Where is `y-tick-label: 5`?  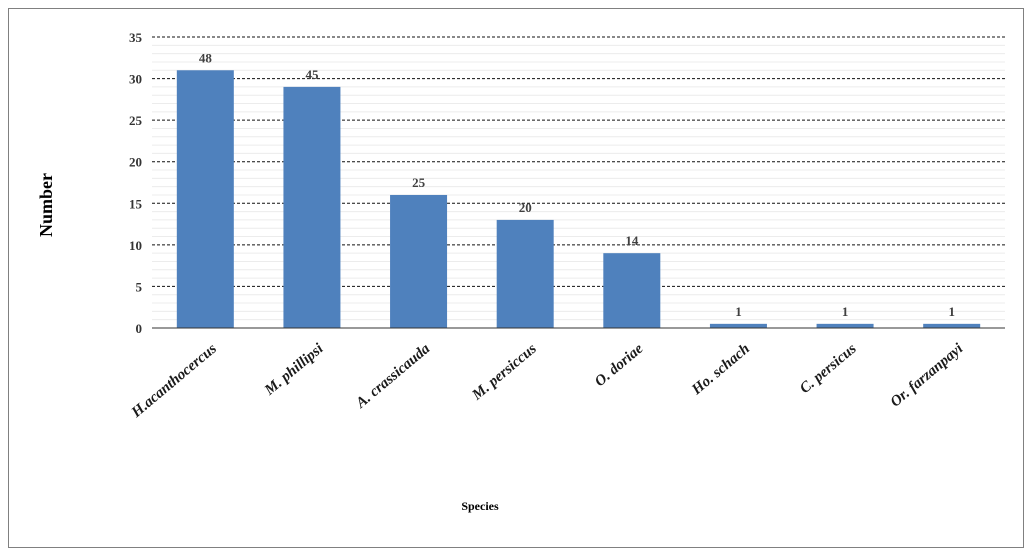
y-tick-label: 5 is located at coordinates (139, 286).